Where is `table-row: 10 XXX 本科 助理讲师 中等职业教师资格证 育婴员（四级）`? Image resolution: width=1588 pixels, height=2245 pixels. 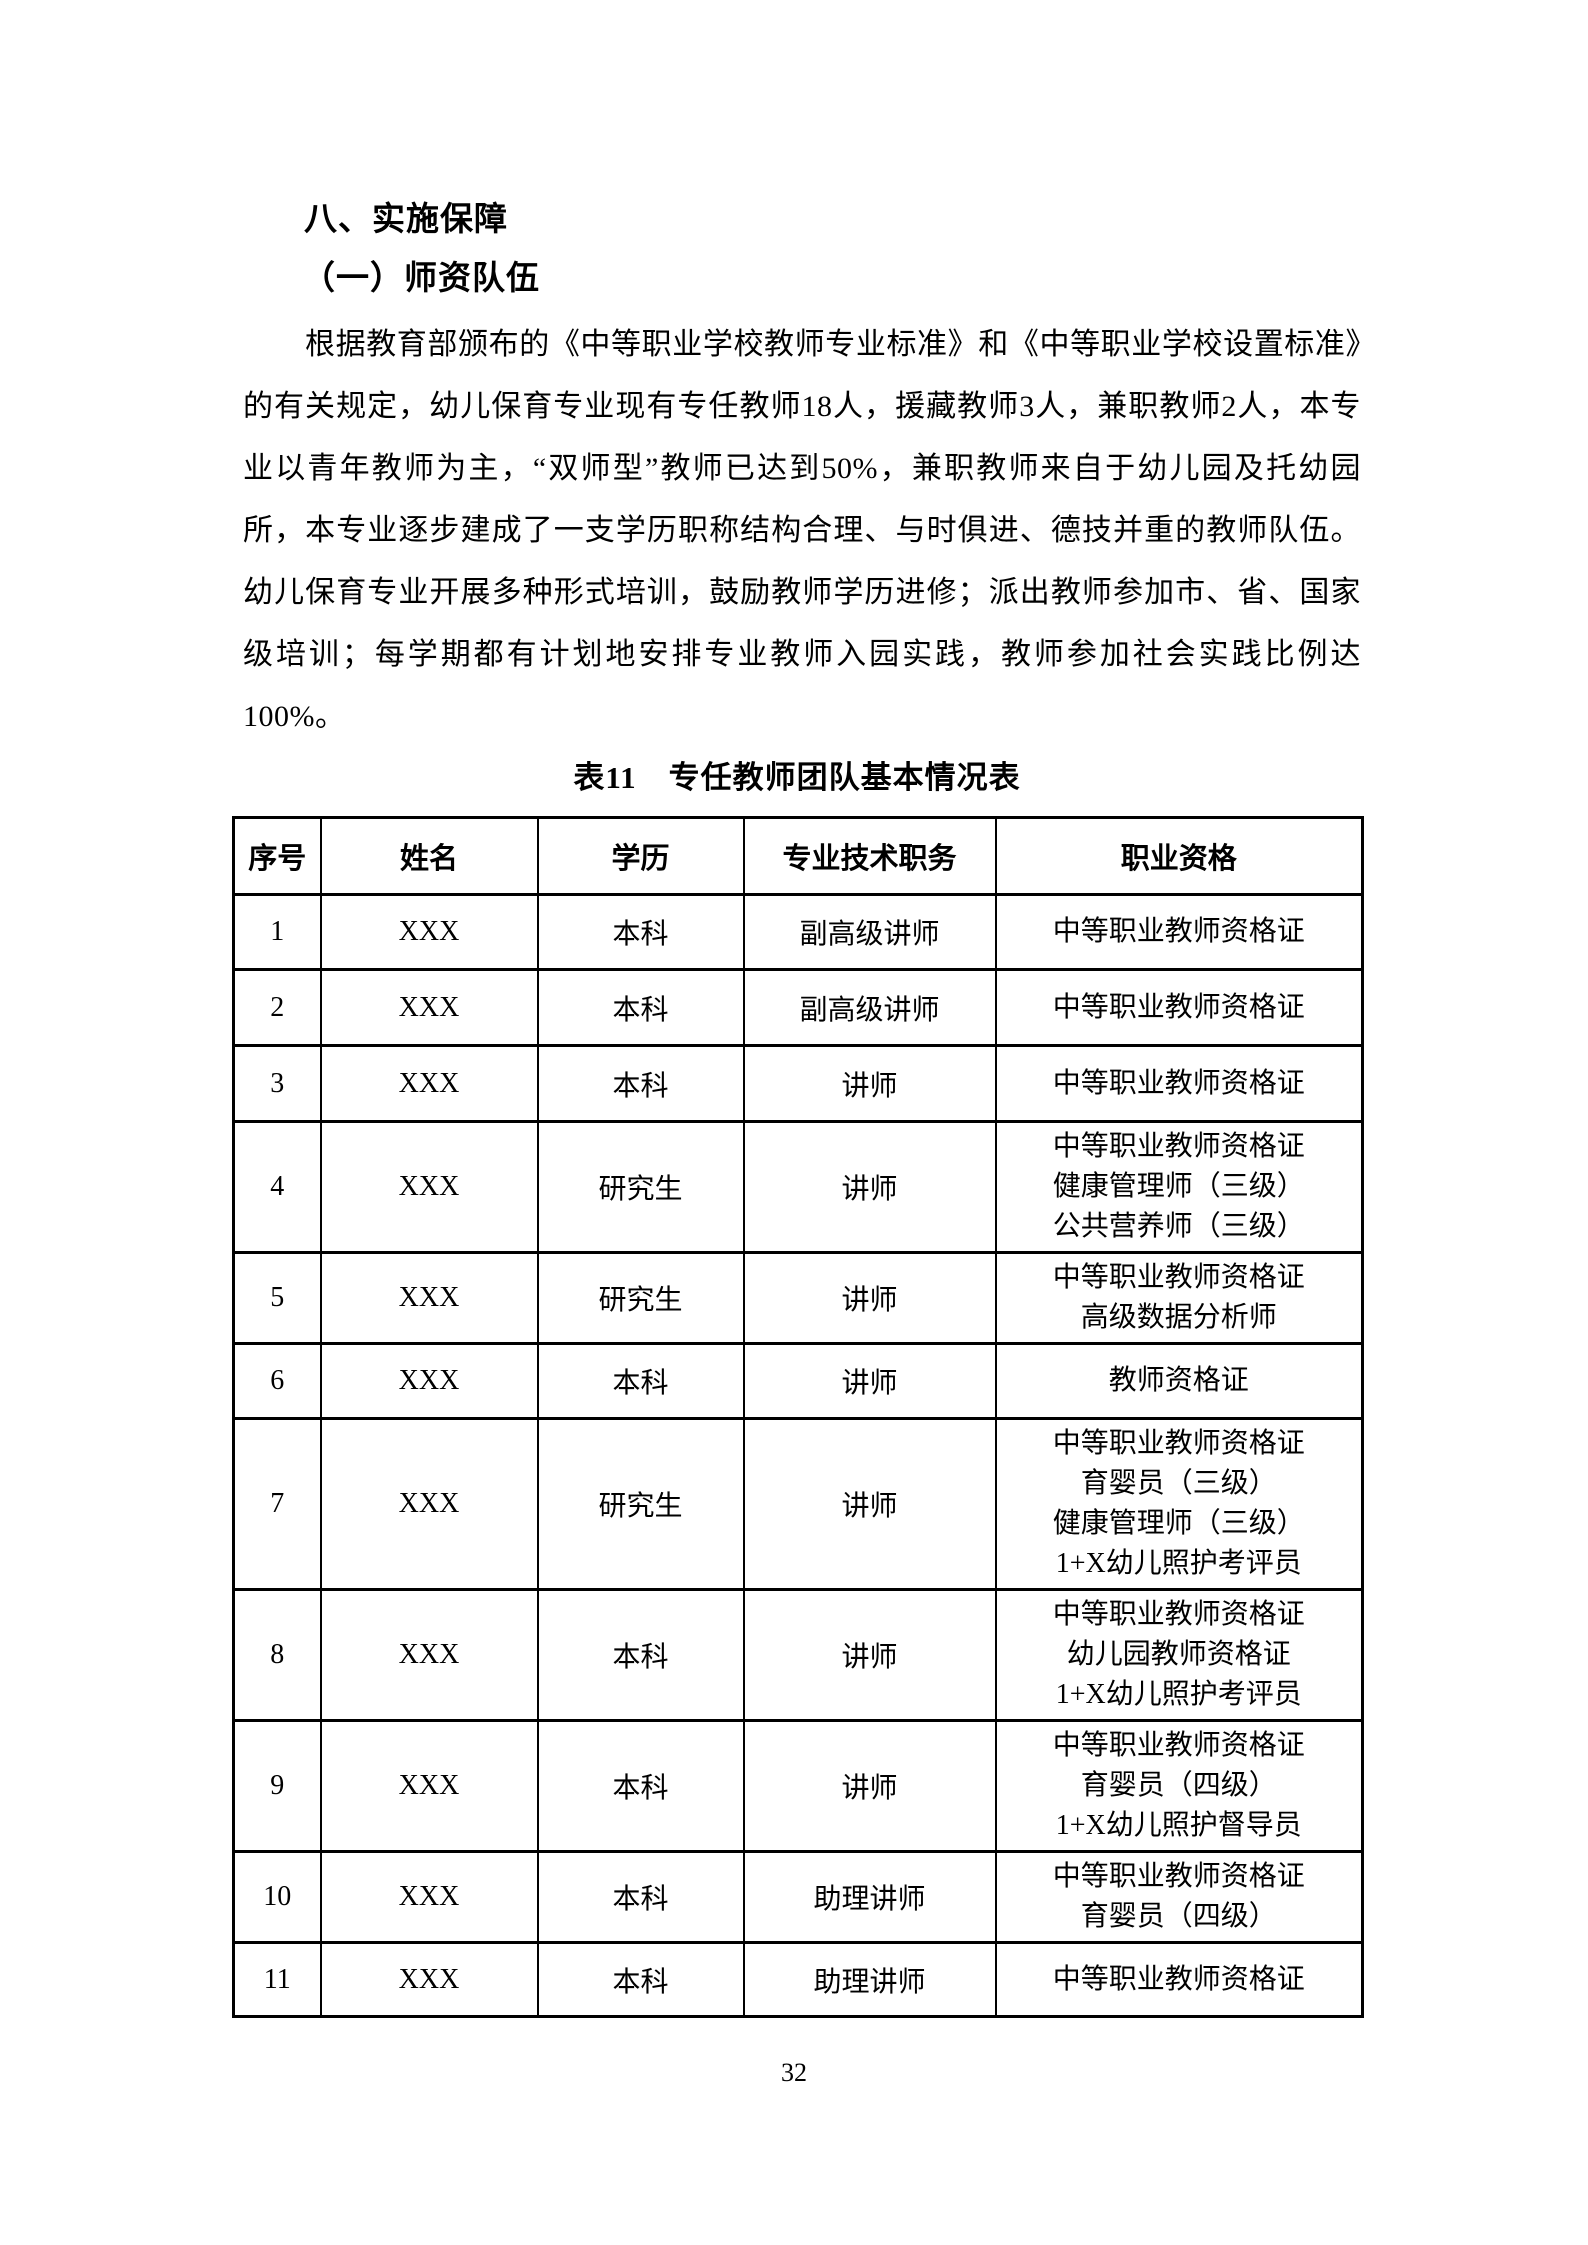 table-row: 10 XXX 本科 助理讲师 中等职业教师资格证 育婴员（四级） is located at coordinates (798, 1897).